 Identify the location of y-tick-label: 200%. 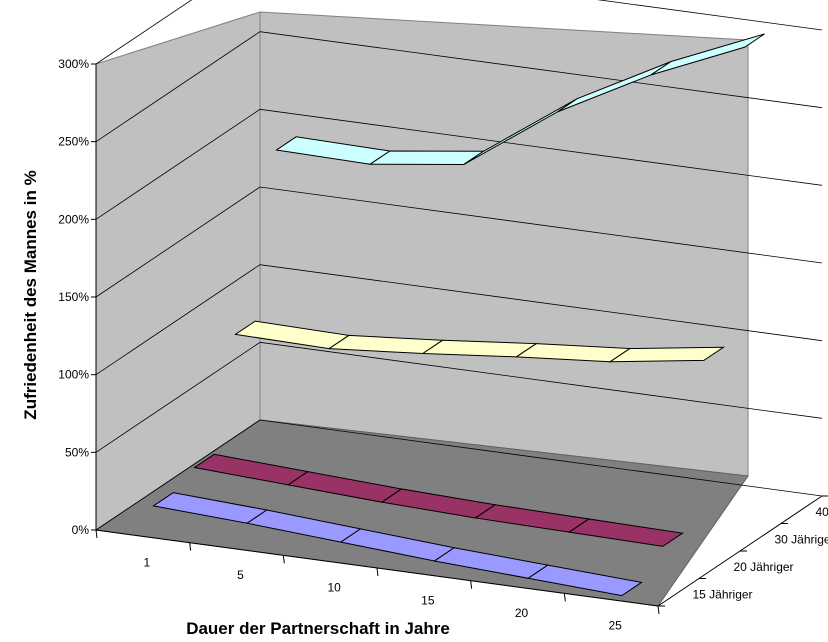
(73, 219).